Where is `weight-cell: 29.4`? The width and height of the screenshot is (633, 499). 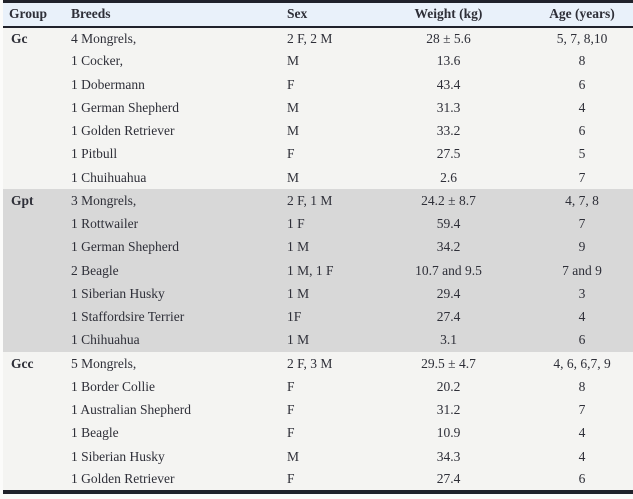 weight-cell: 29.4 is located at coordinates (448, 293).